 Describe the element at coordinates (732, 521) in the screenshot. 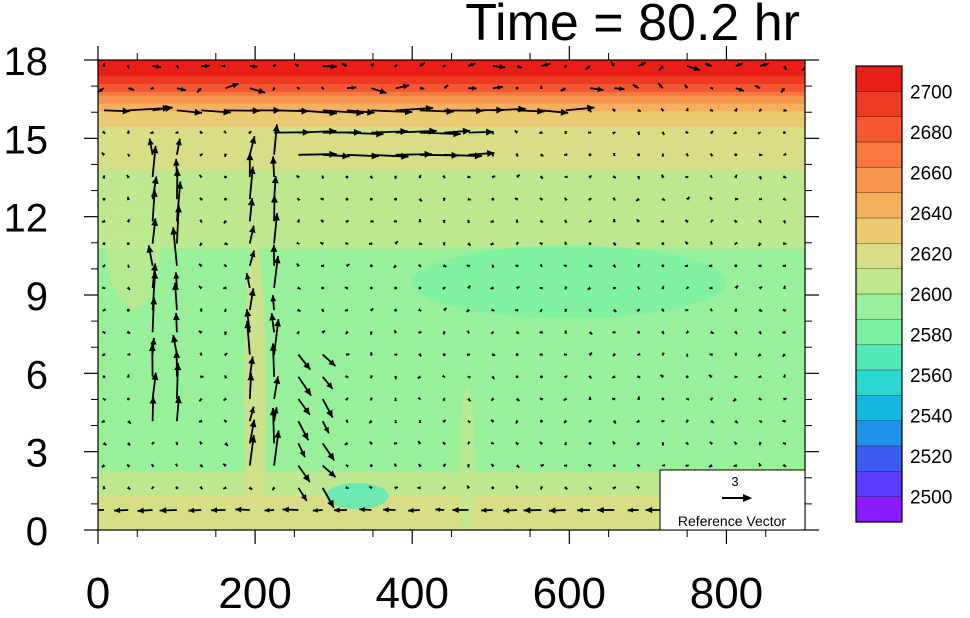

I see `reference-vector-label: Reference Vector` at that location.